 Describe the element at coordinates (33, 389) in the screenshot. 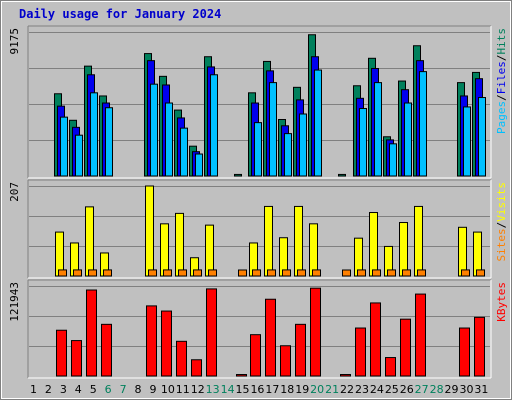

I see `day-label: 1` at that location.